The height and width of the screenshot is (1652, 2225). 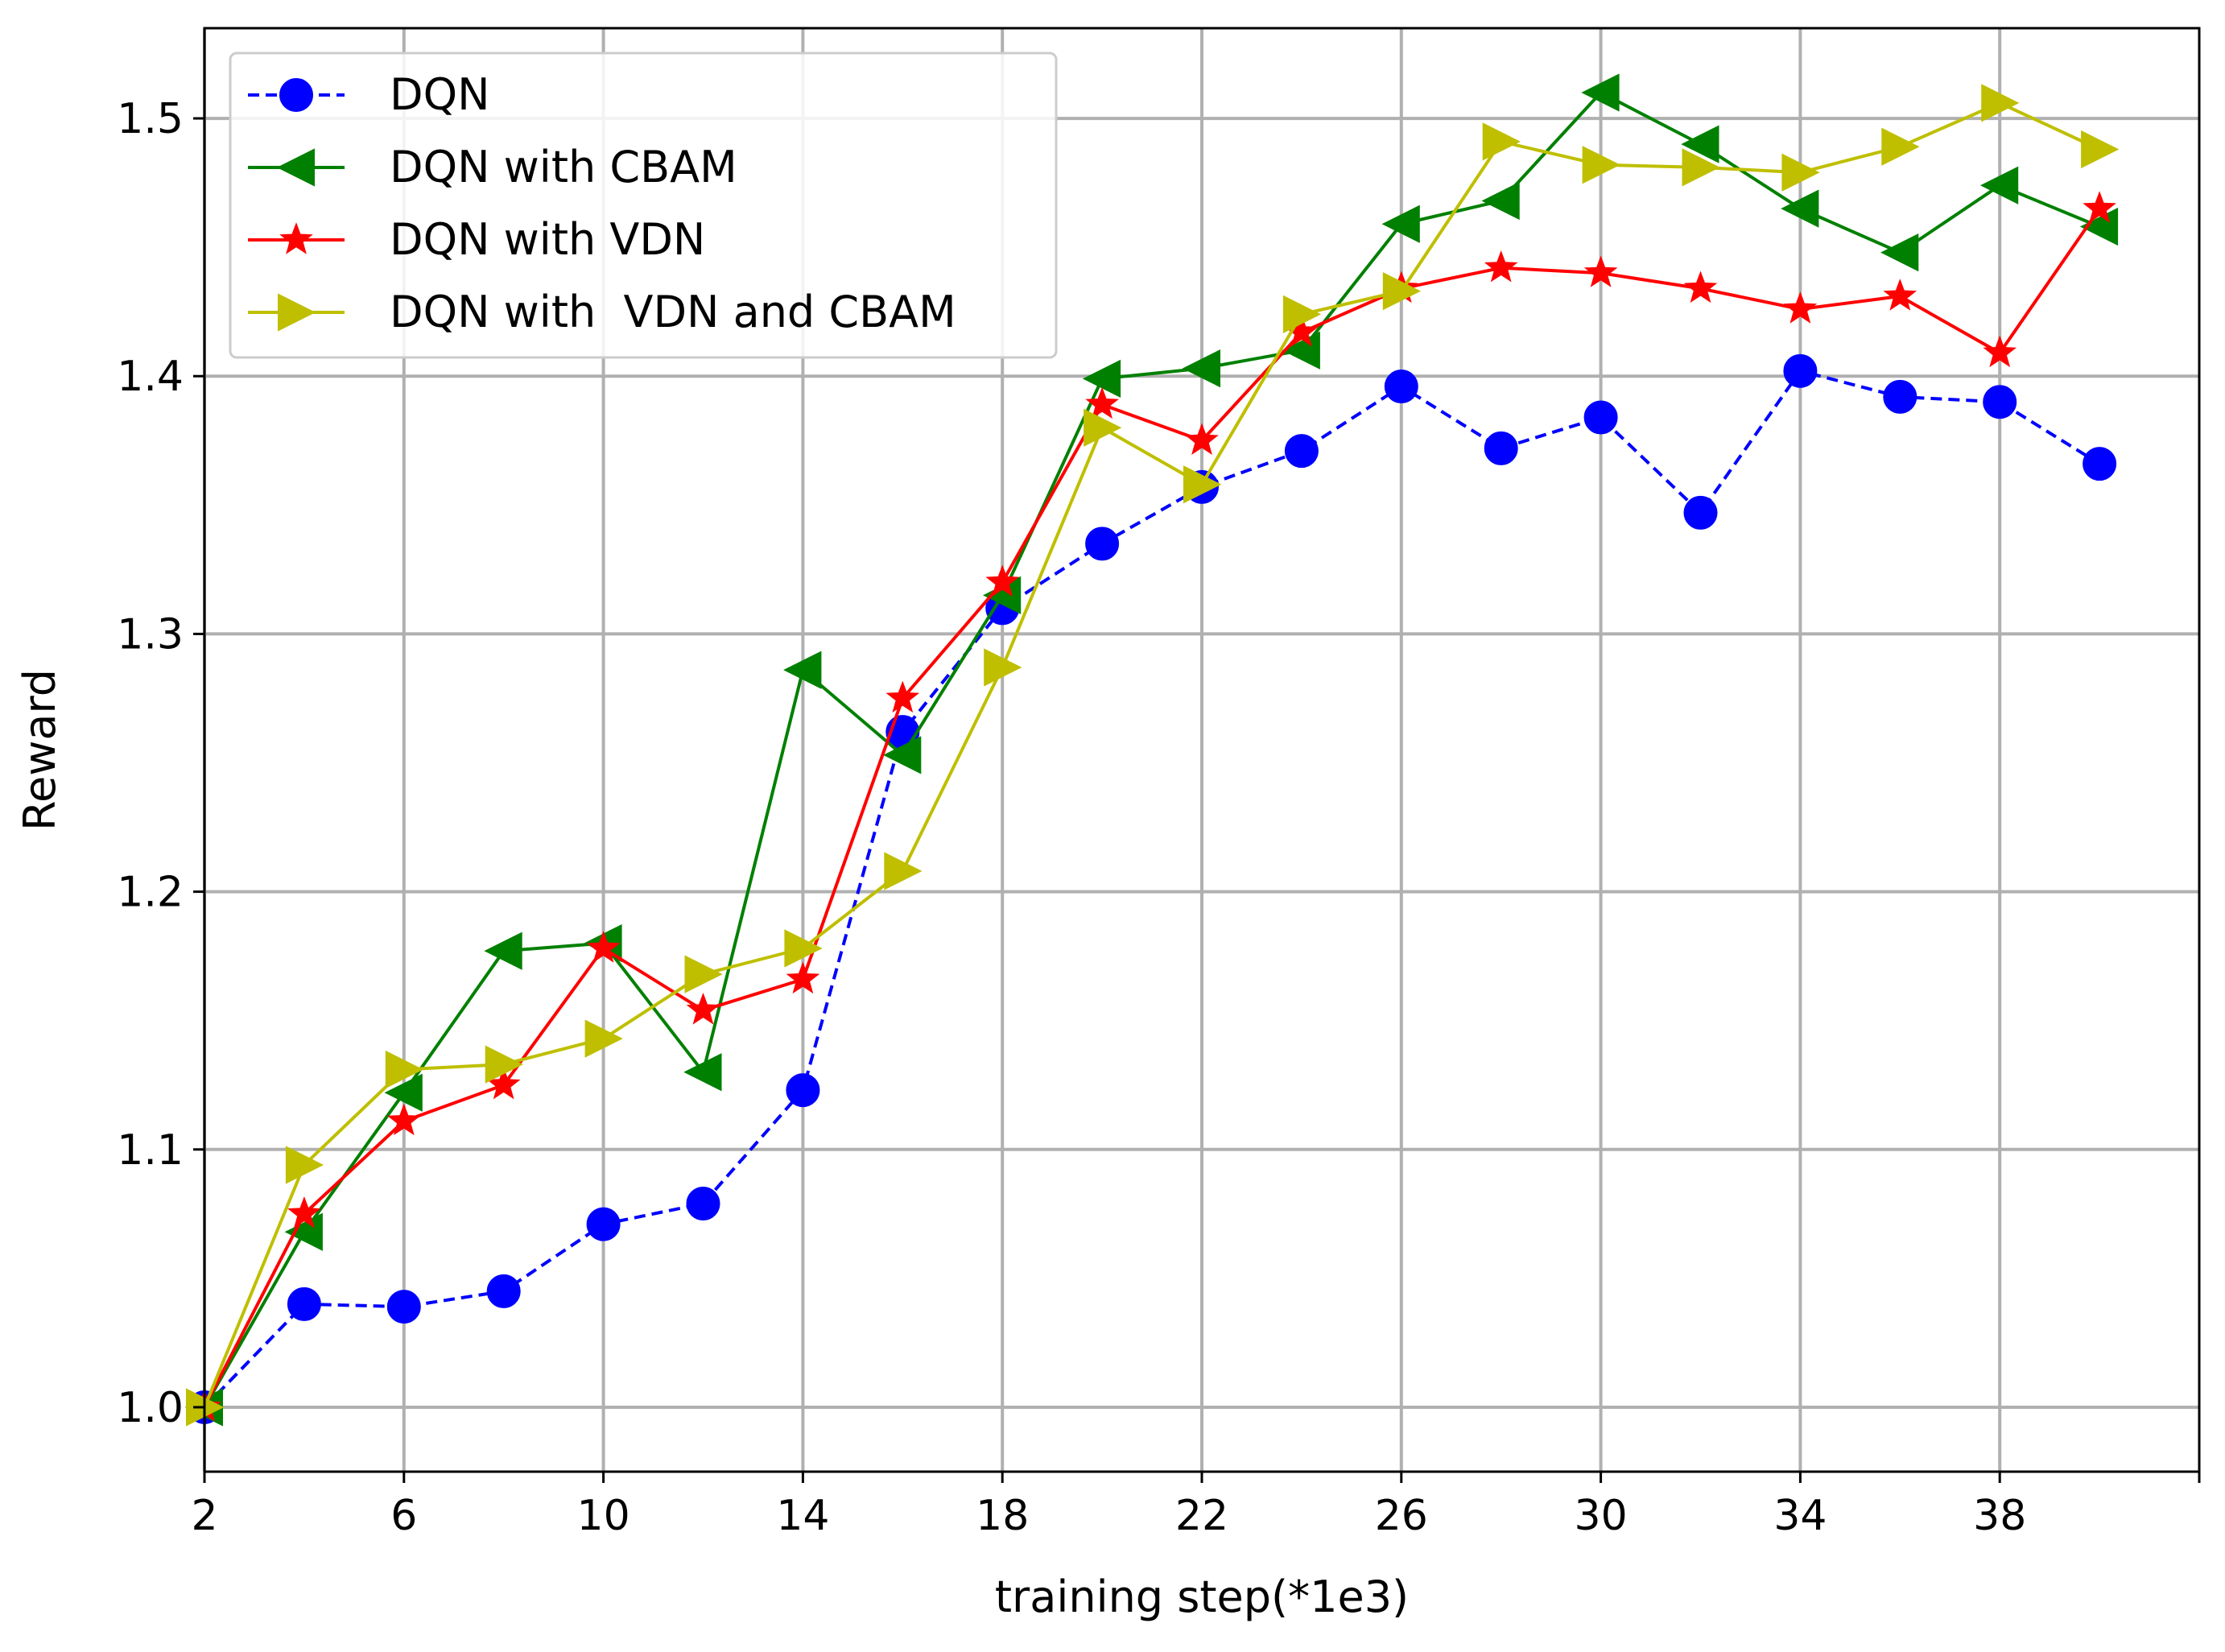 I want to click on legend-label: DQN, so click(x=440, y=94).